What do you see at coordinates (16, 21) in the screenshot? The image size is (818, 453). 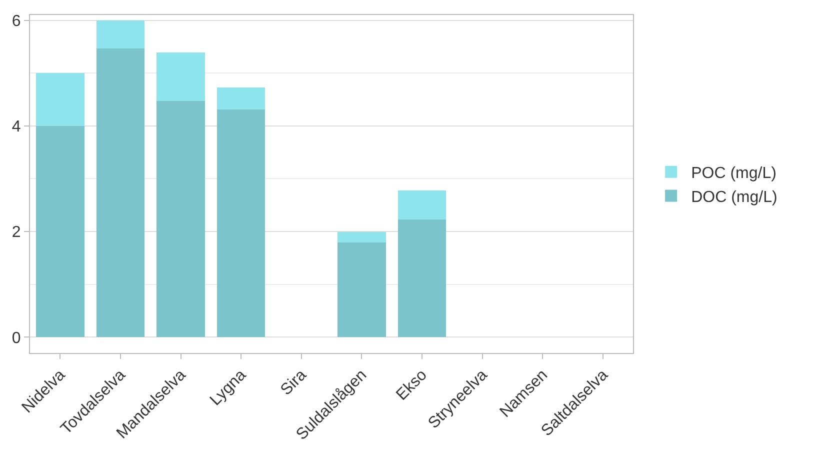 I see `y-tick-label: 6` at bounding box center [16, 21].